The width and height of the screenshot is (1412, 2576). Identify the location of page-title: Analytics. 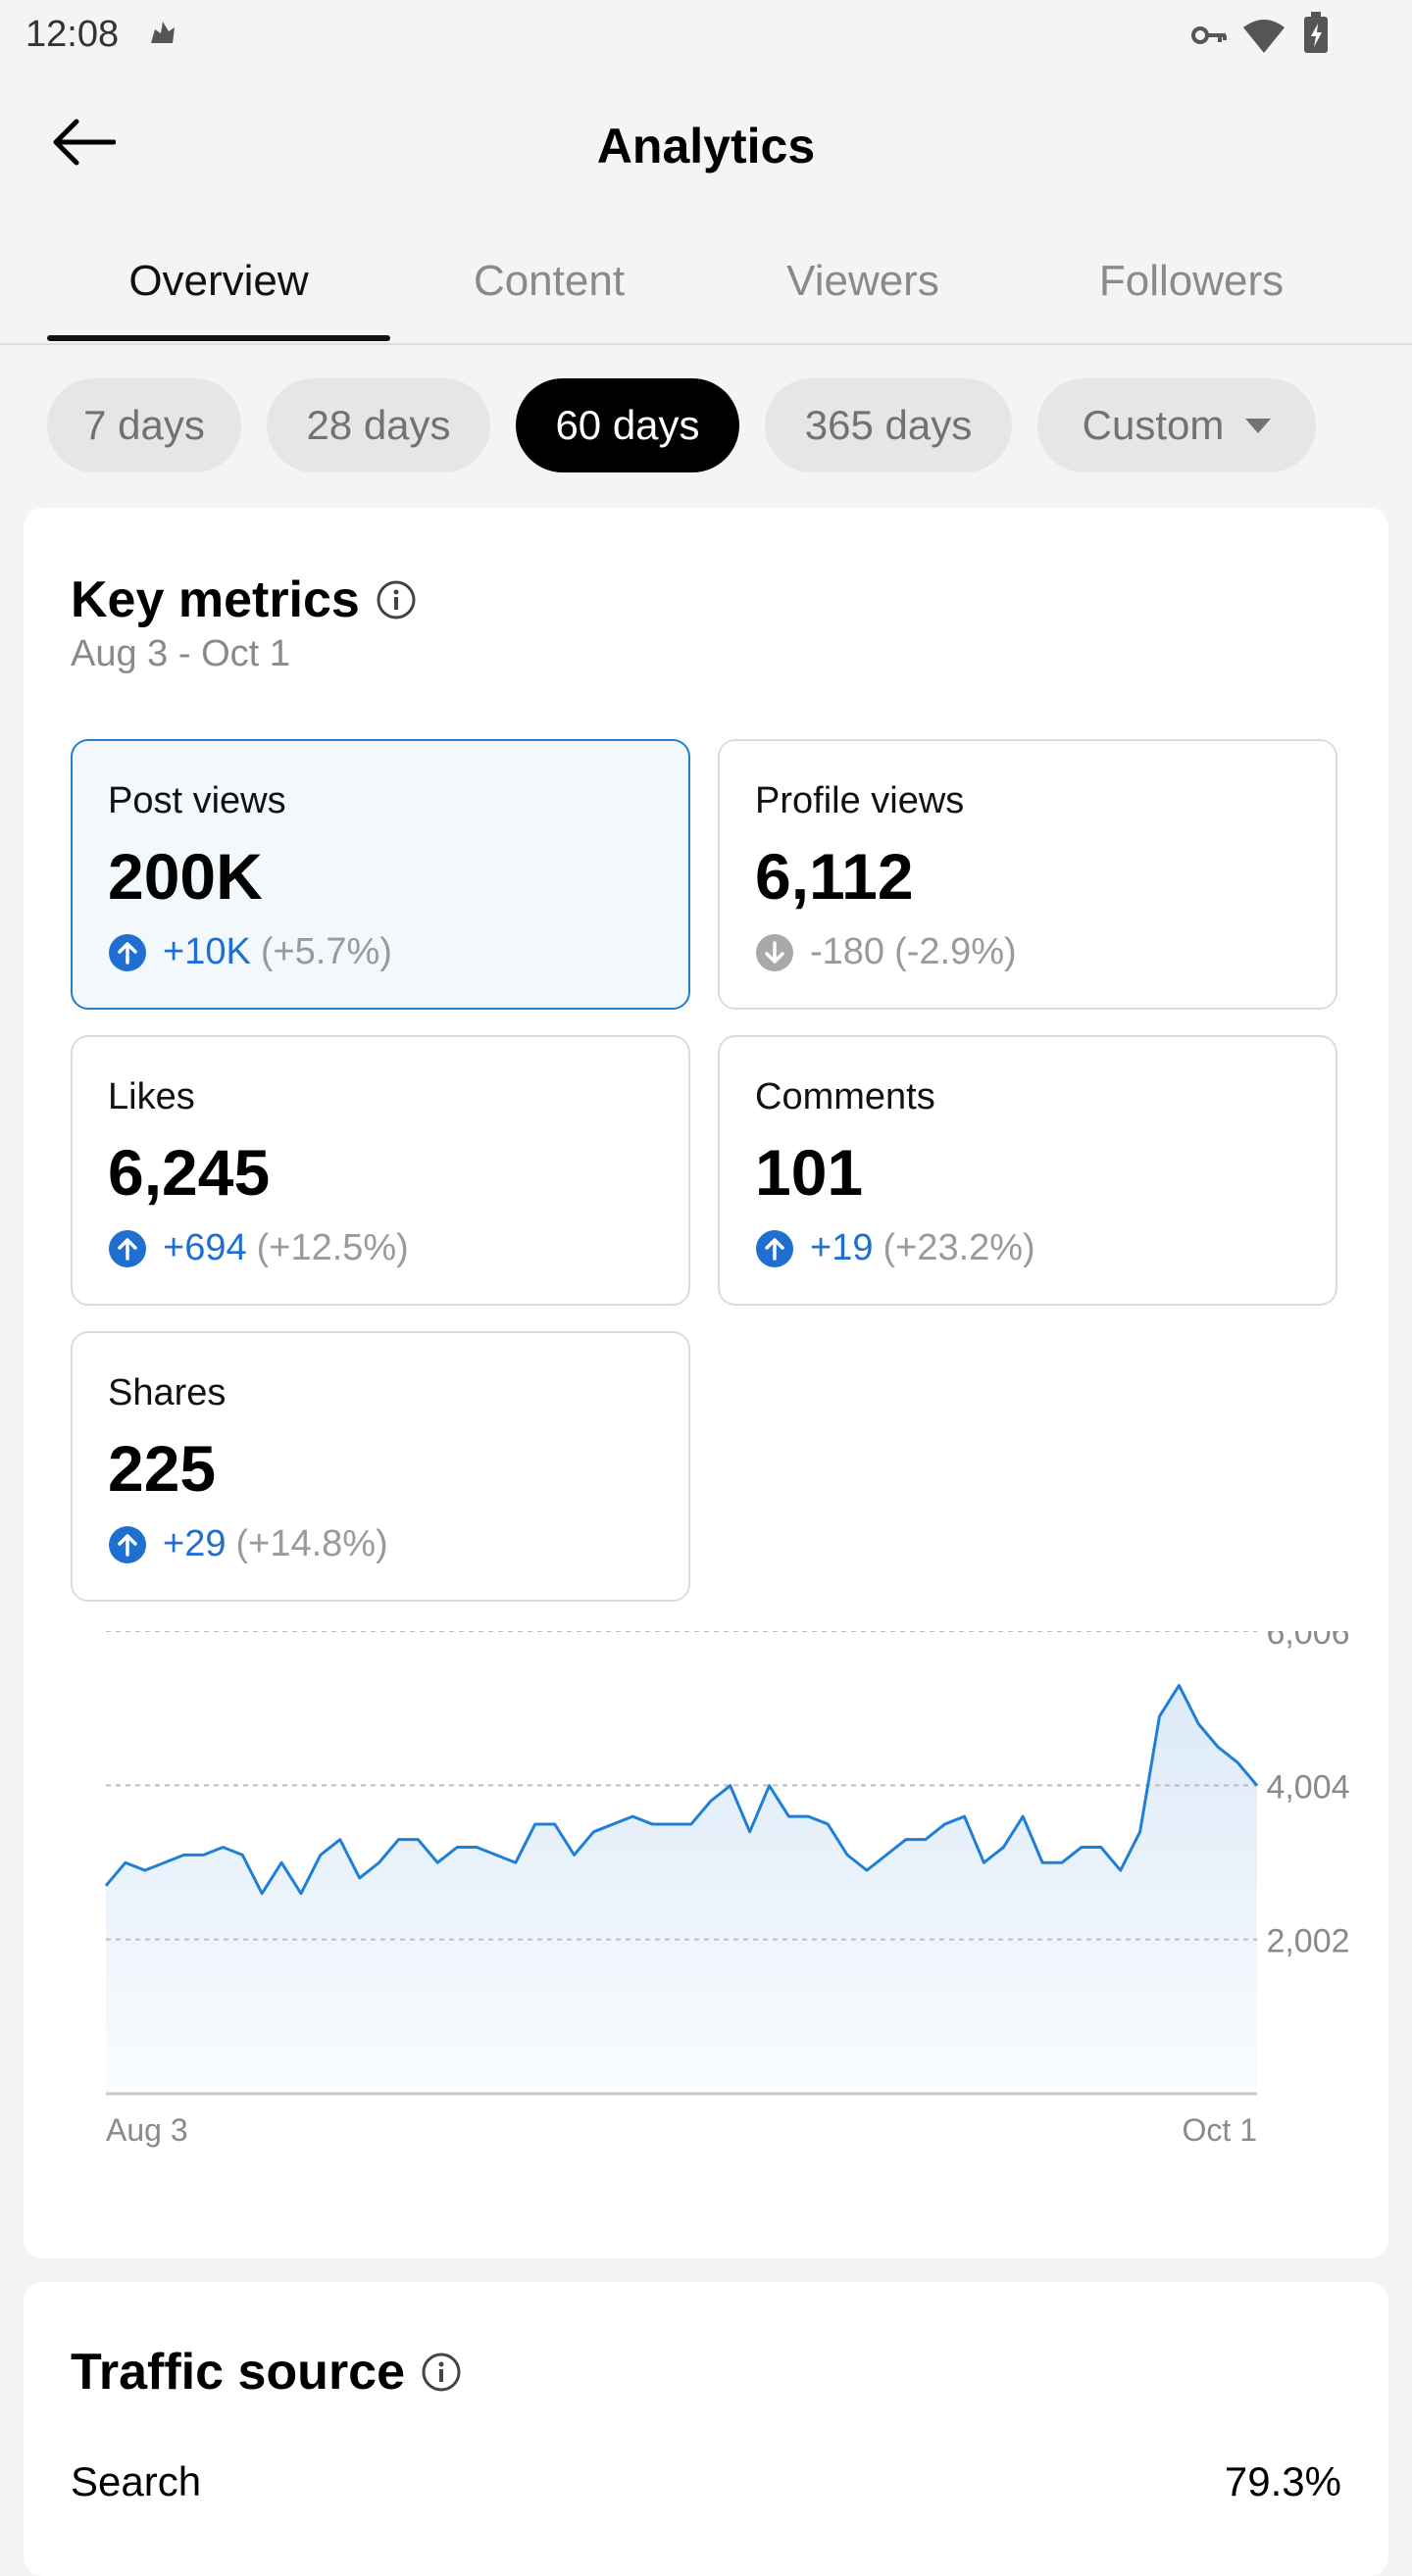
(706, 146).